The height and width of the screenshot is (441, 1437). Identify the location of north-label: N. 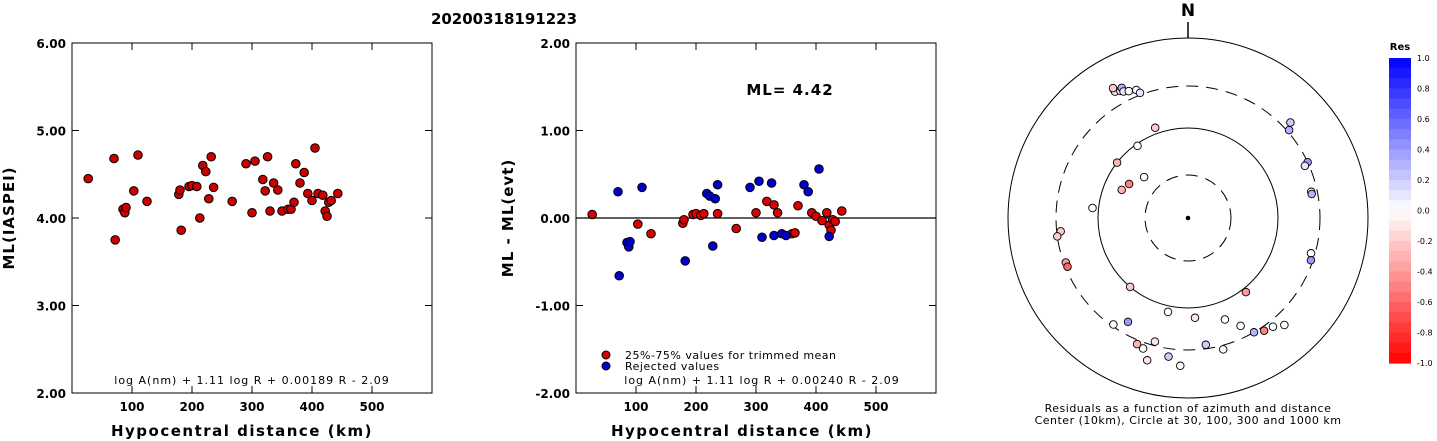
(1188, 11).